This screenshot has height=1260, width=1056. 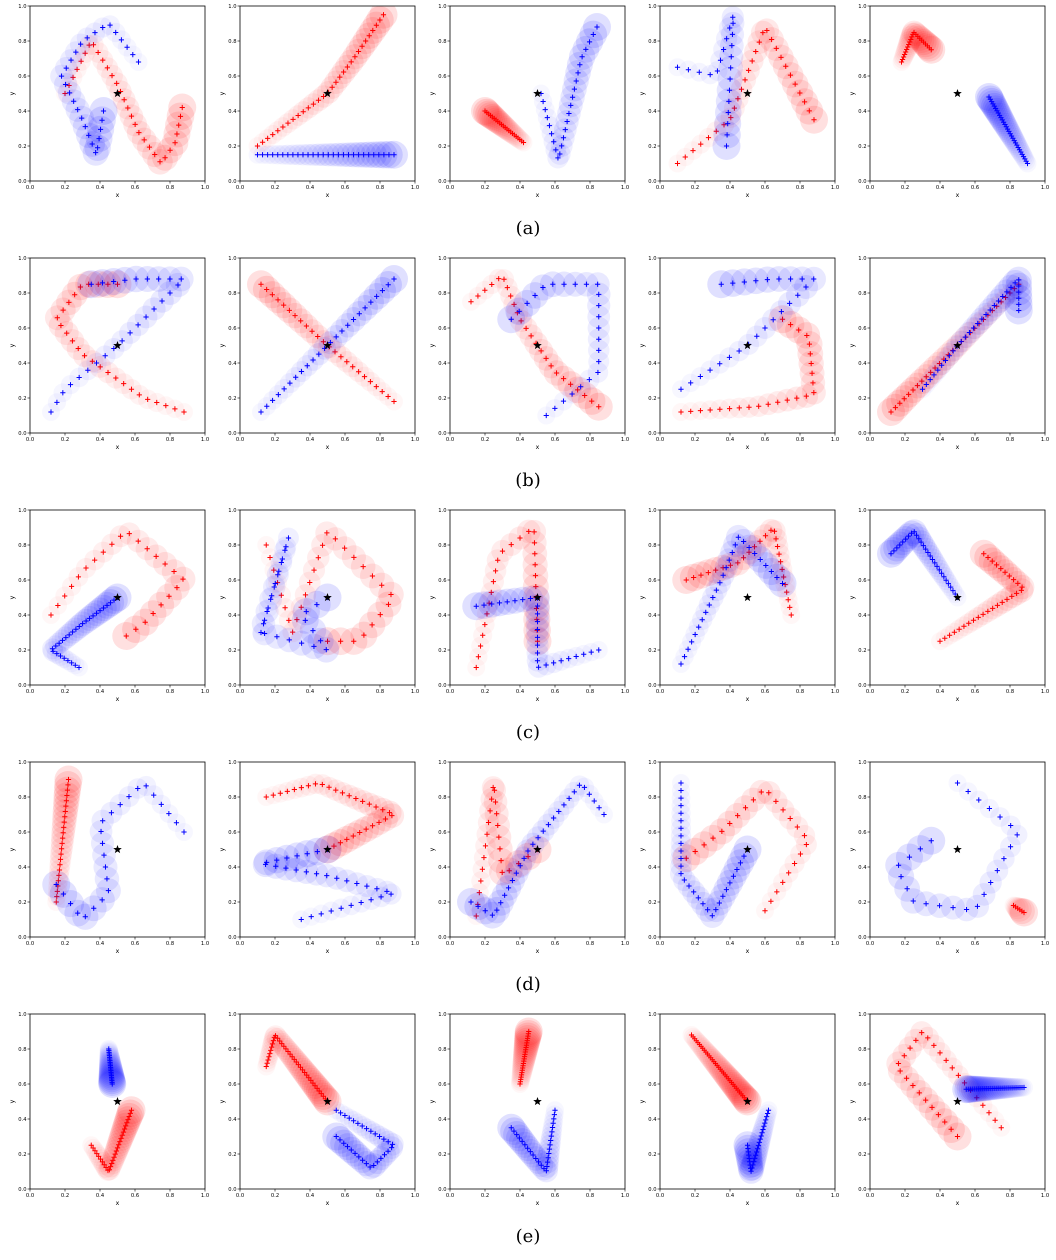 What do you see at coordinates (205, 440) in the screenshot?
I see `x-tick-label: 1.0` at bounding box center [205, 440].